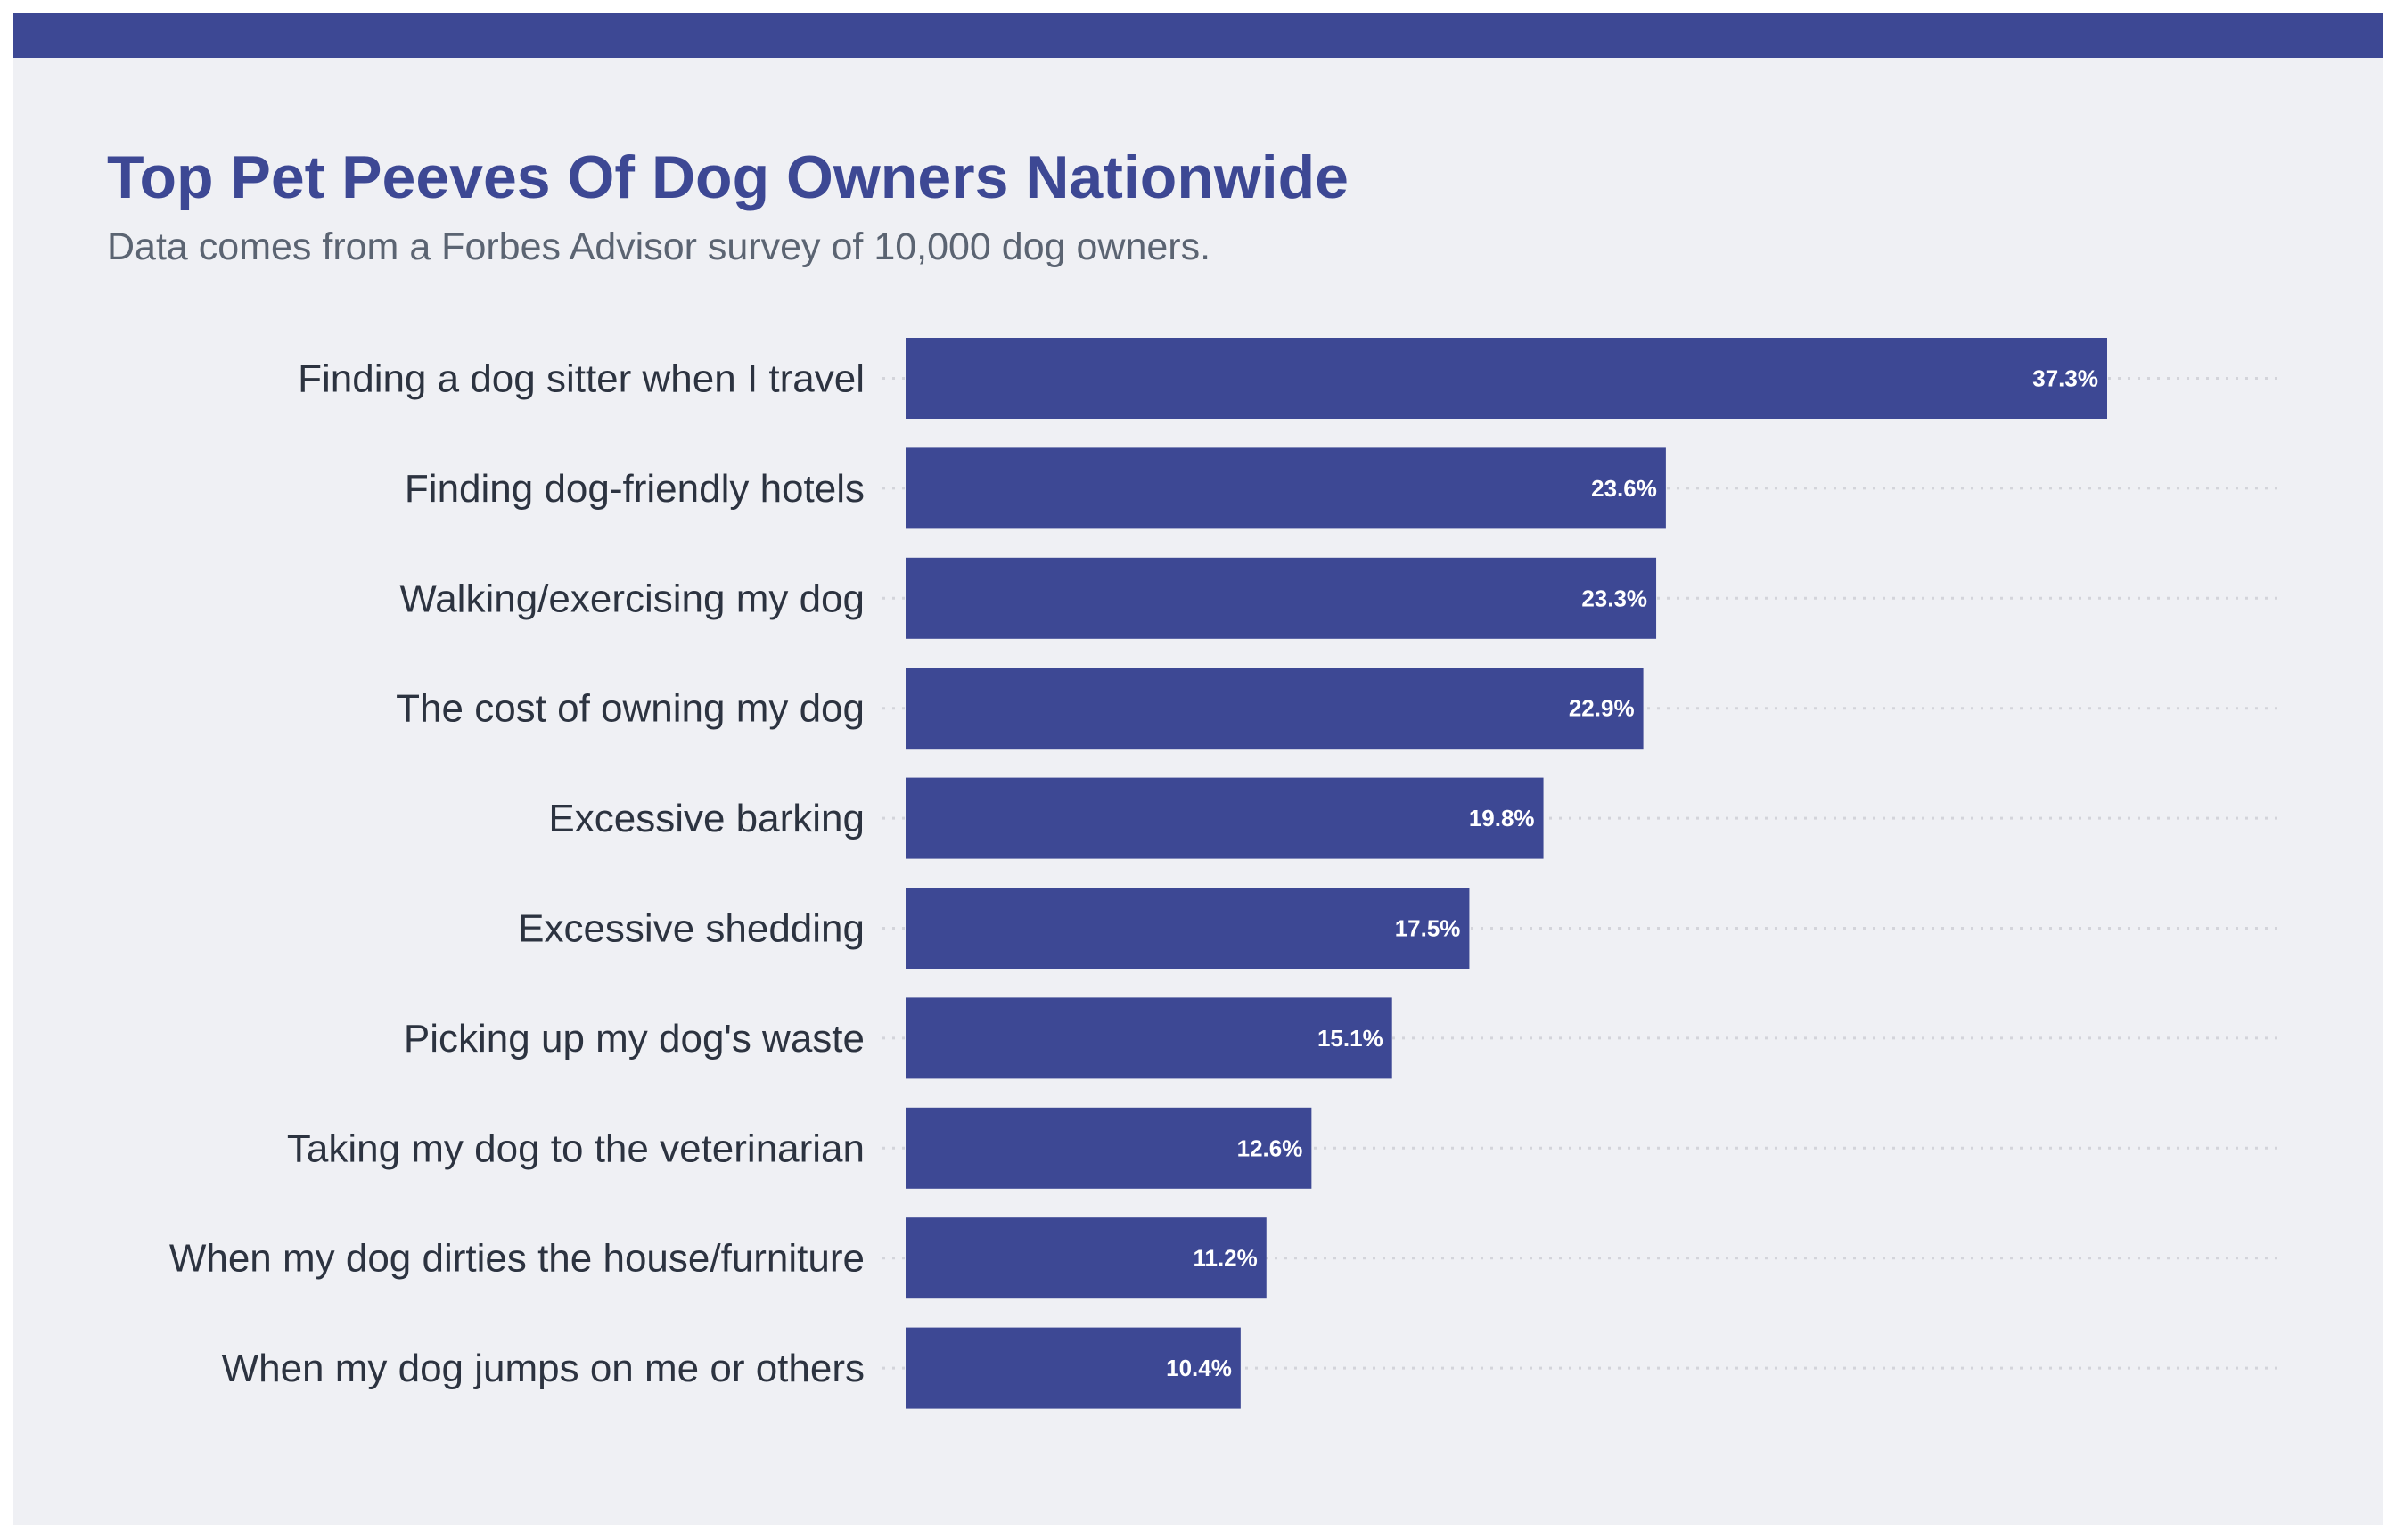  I want to click on value-label: 17.5%, so click(1428, 928).